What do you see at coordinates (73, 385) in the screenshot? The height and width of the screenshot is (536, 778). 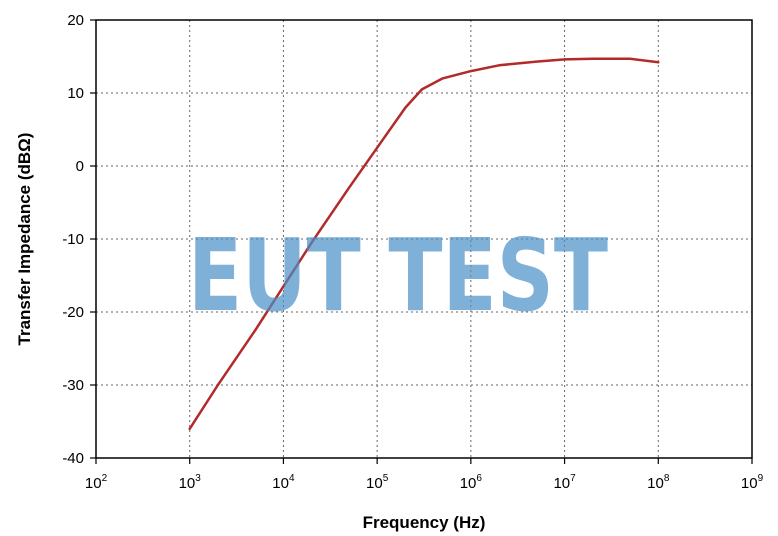 I see `y-tick-label: -30` at bounding box center [73, 385].